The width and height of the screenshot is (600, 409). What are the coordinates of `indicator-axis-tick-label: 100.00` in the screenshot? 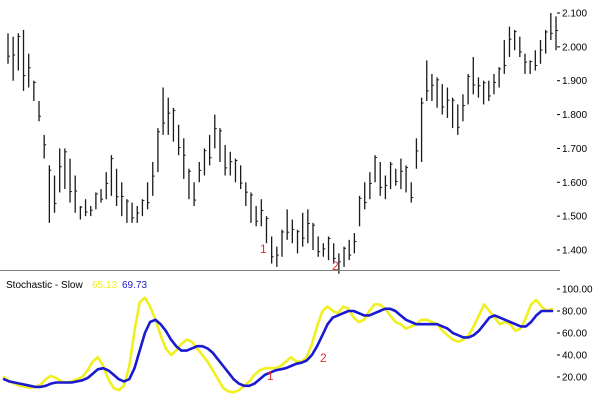 It's located at (577, 290).